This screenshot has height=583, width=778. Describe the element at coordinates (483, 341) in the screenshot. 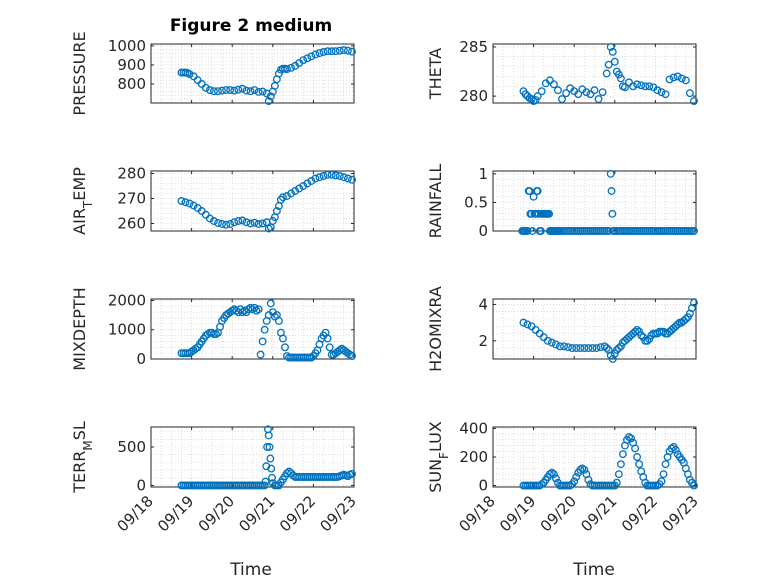

I see `y-tick-label: 2` at that location.